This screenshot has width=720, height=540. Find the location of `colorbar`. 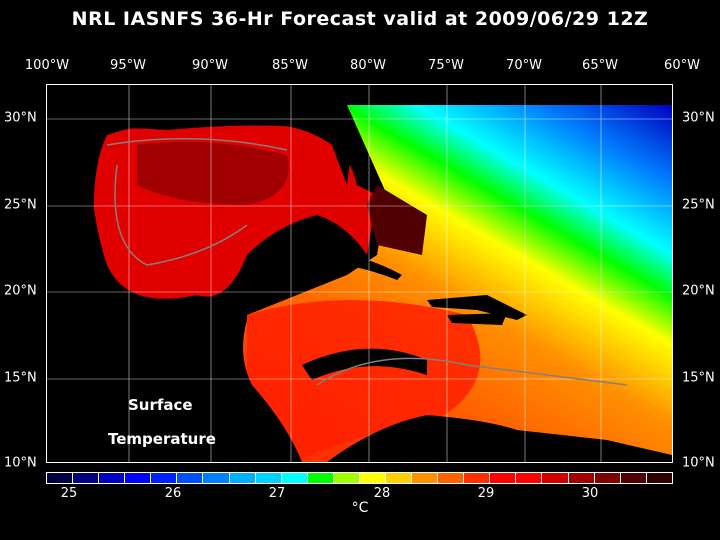

colorbar is located at coordinates (359, 478).